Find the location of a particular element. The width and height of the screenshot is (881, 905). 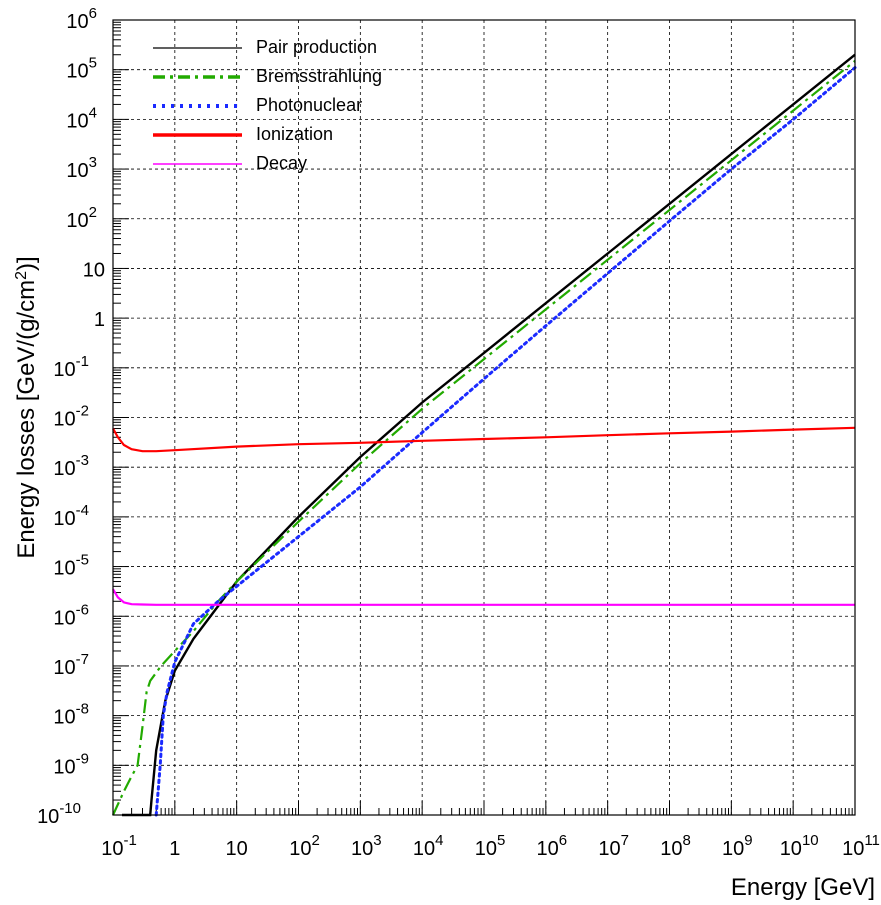

legend-label: Pair production is located at coordinates (316, 47).